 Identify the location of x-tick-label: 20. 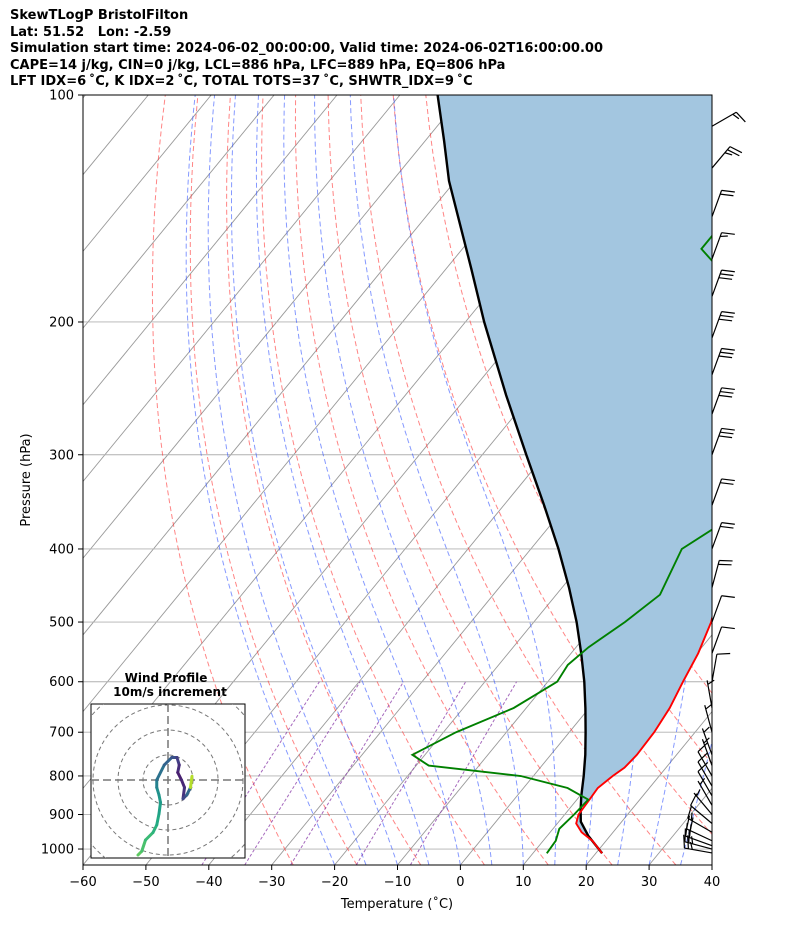
(586, 882).